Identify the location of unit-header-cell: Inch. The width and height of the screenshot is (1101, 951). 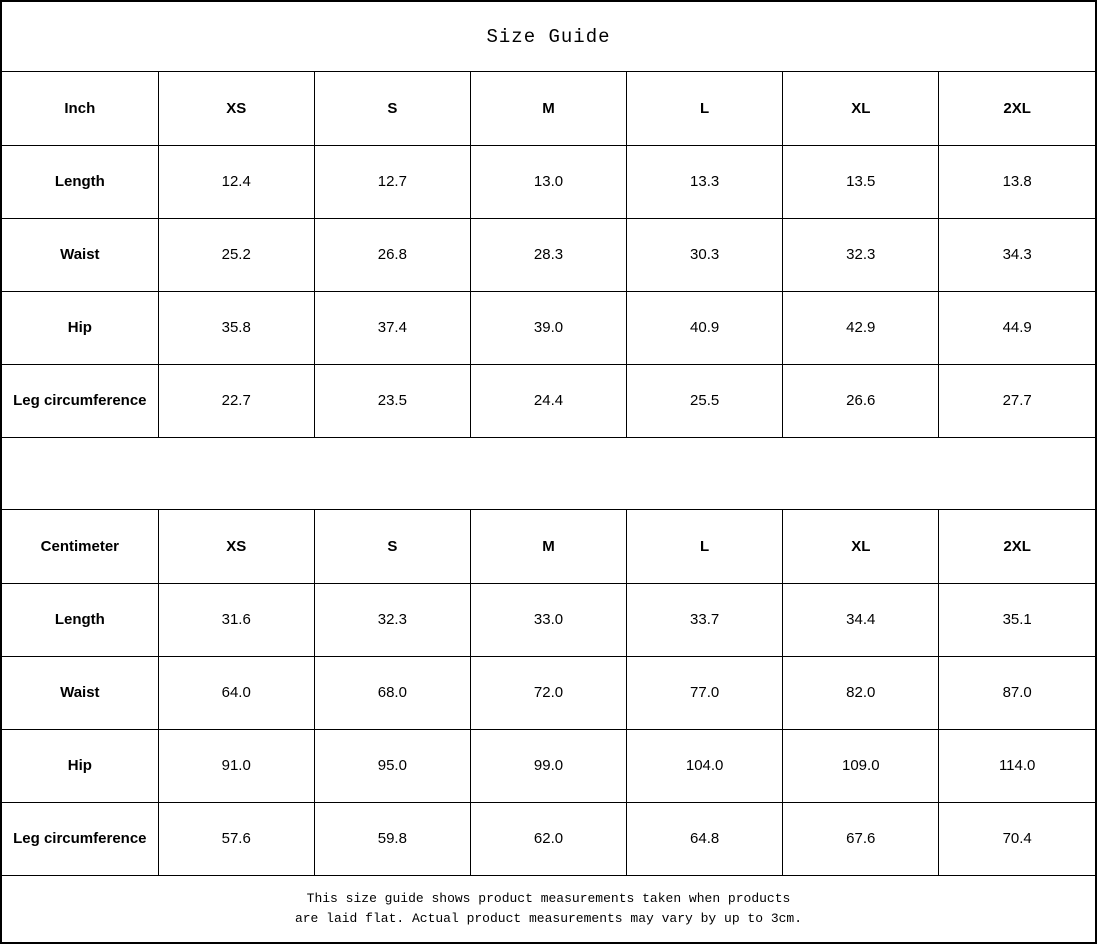
(80, 108).